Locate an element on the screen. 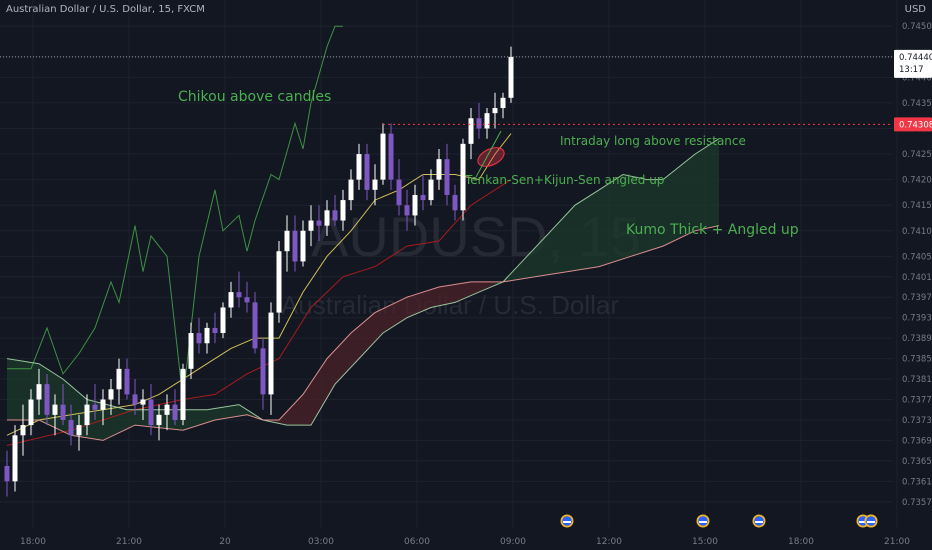 The image size is (932, 550). chikou-annotation: Chikou above candles is located at coordinates (254, 97).